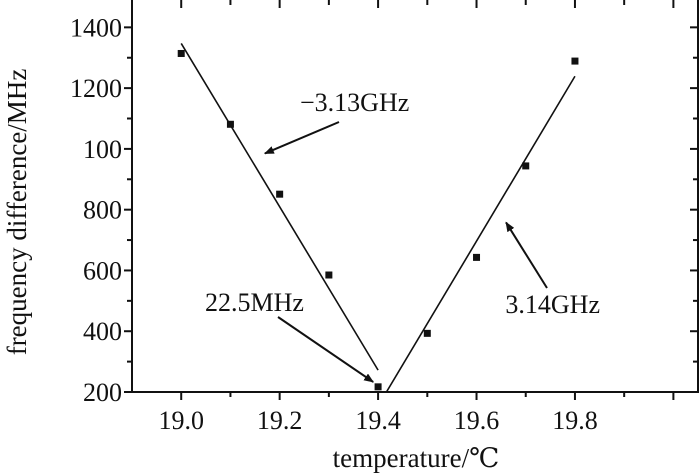 Image resolution: width=700 pixels, height=476 pixels. I want to click on y-tick-label: 400, so click(102, 331).